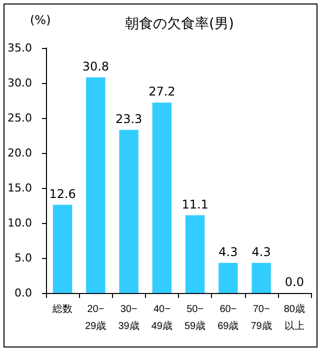 This screenshot has height=355, width=323. What do you see at coordinates (20, 118) in the screenshot?
I see `y-tick-label: 25.0` at bounding box center [20, 118].